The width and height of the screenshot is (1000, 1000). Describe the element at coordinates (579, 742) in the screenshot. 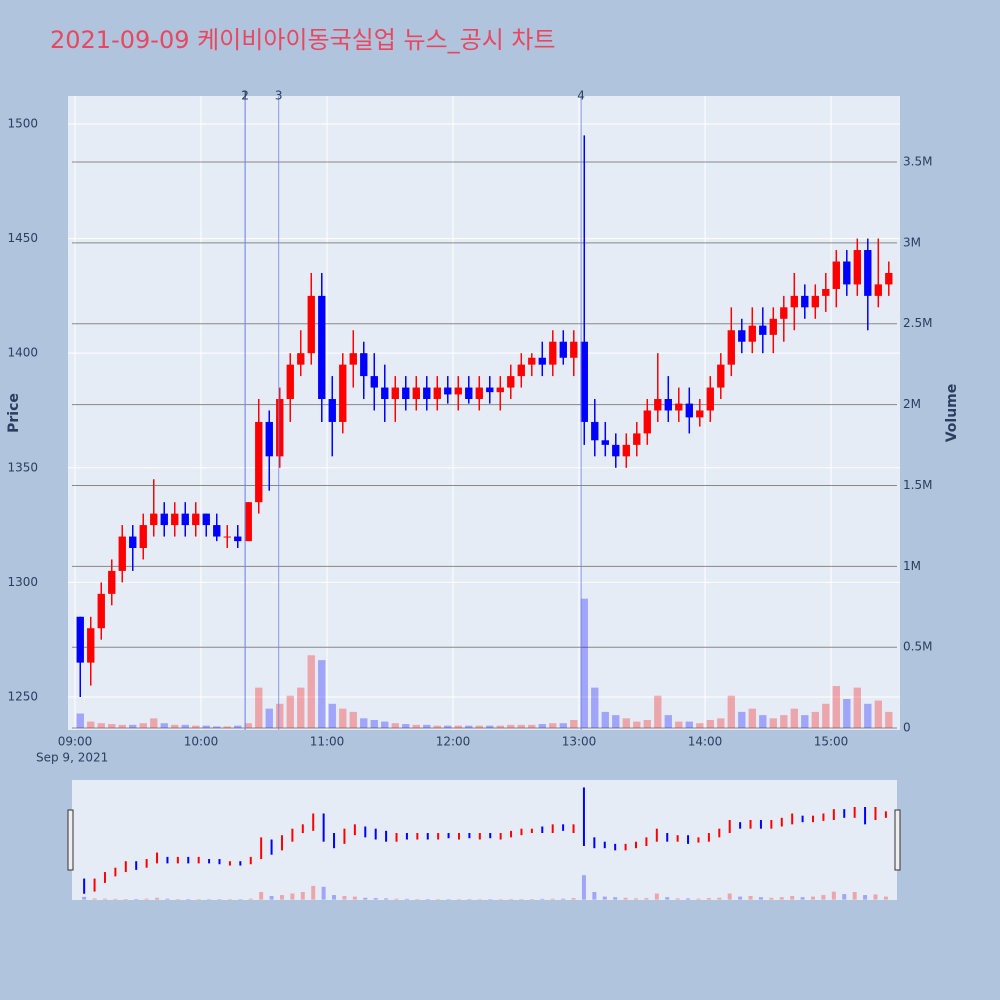

I see `x-tick-label: 13:00` at that location.